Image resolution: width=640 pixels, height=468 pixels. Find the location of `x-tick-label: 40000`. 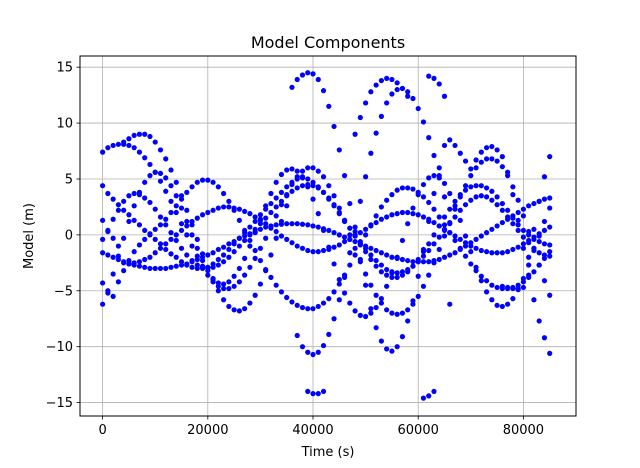

x-tick-label: 40000 is located at coordinates (312, 430).